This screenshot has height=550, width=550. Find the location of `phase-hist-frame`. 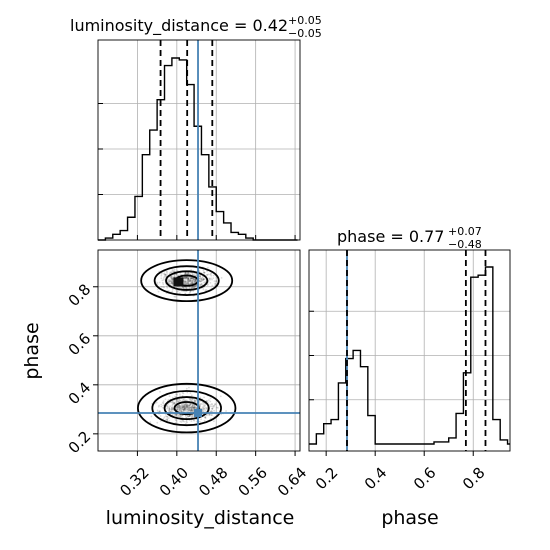

phase-hist-frame is located at coordinates (409, 350).